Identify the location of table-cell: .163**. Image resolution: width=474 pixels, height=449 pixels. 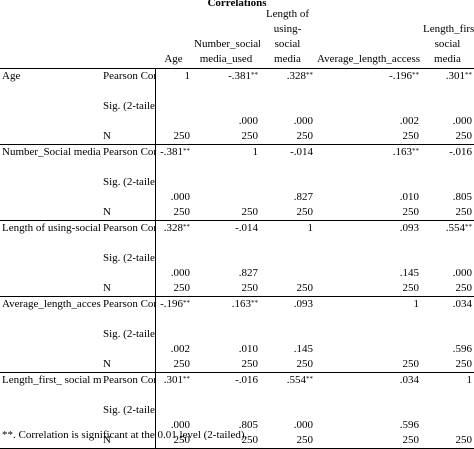
(226, 312).